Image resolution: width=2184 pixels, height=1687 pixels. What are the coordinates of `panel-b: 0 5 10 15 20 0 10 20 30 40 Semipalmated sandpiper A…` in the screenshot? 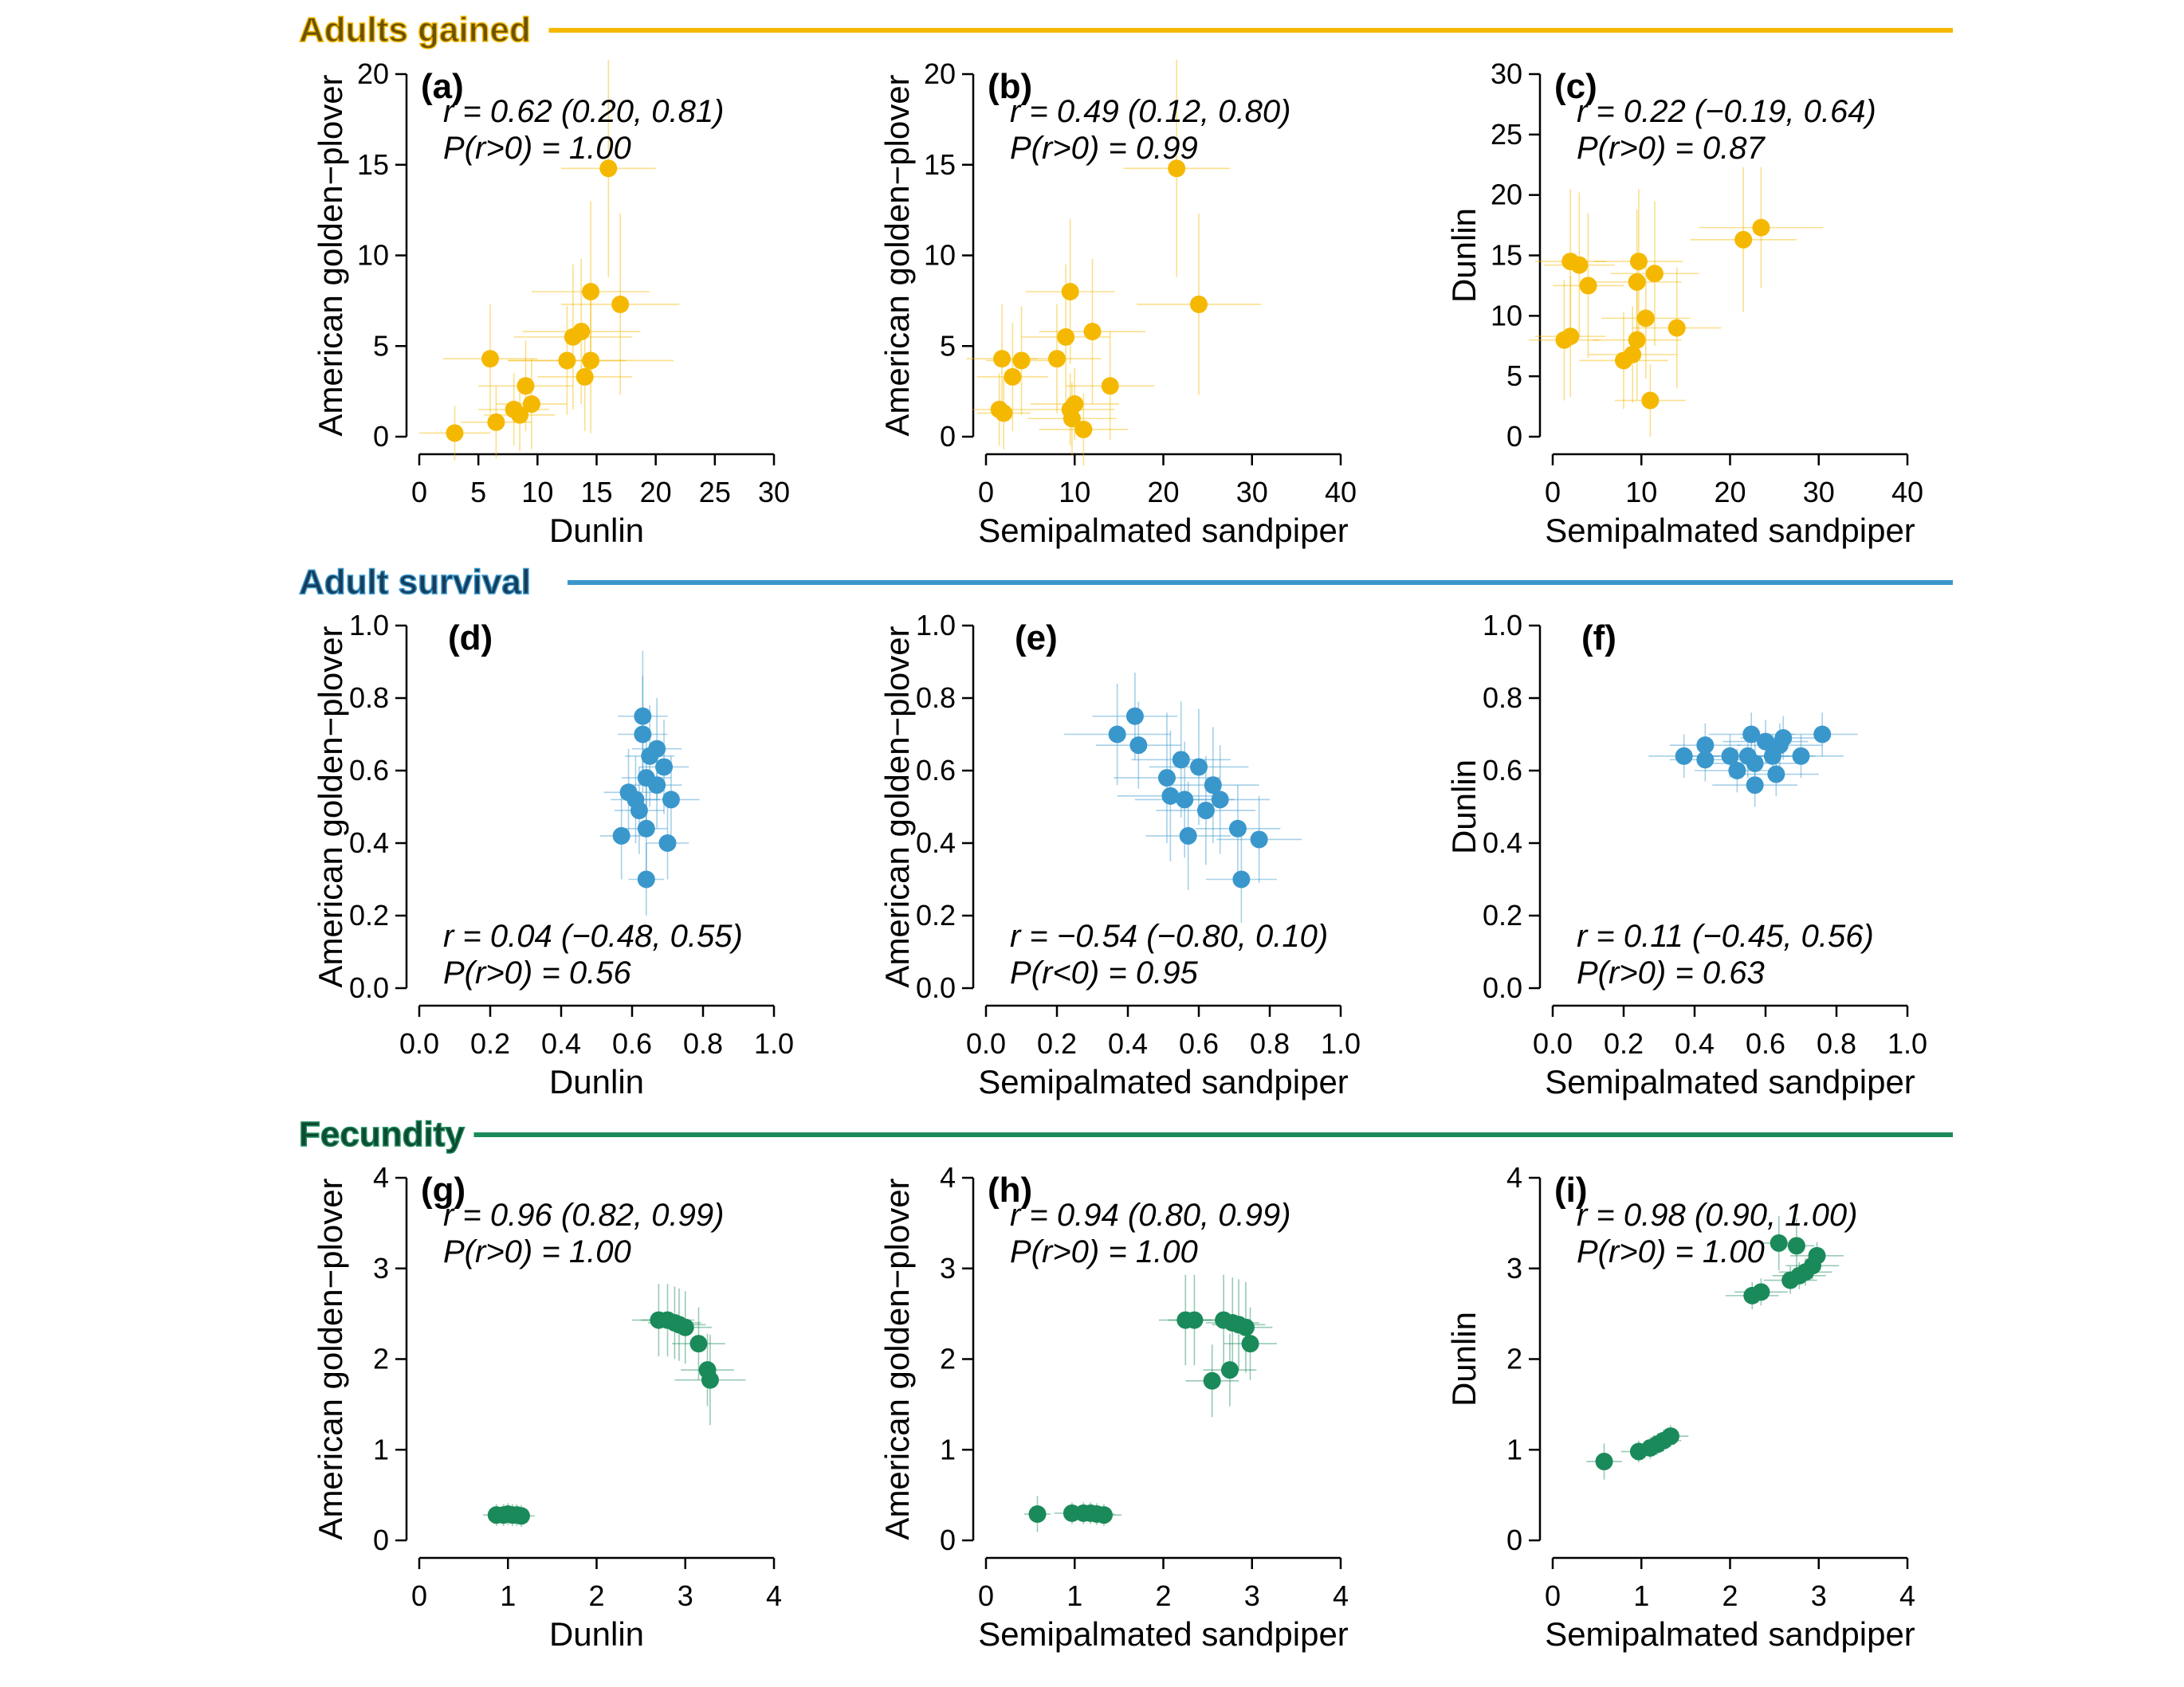 It's located at (1117, 303).